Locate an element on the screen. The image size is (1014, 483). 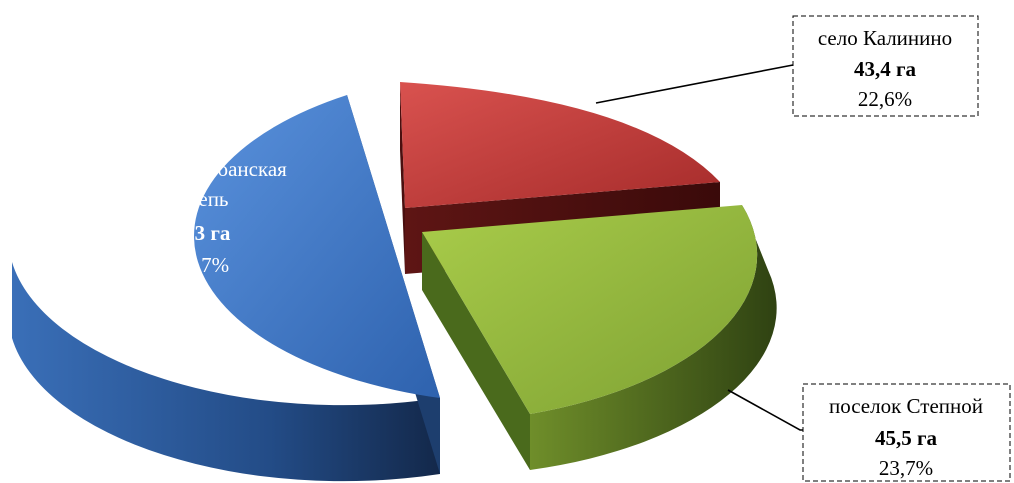
slice-label-stepnoy: поселок Степной 45,5 га 23,7% is located at coordinates (906, 432).